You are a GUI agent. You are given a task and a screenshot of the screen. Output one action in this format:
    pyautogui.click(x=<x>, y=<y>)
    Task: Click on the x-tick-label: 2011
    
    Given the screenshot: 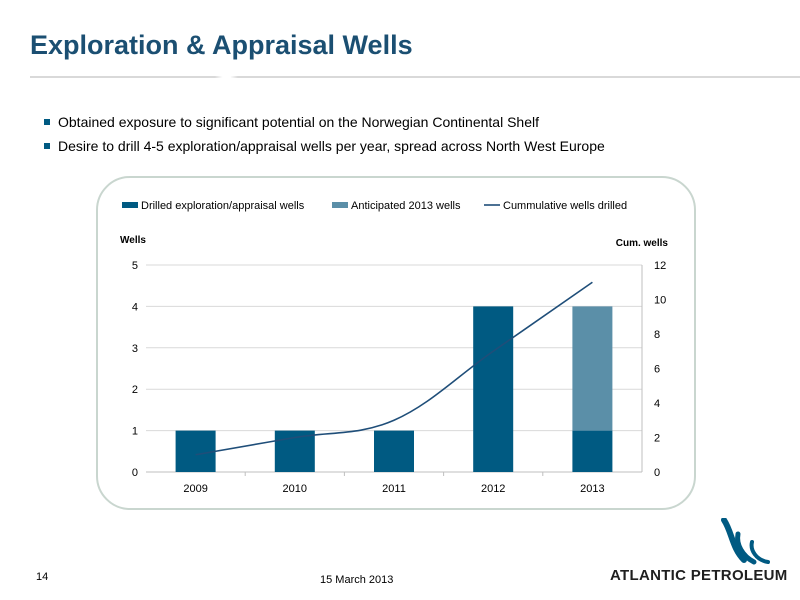 What is the action you would take?
    pyautogui.click(x=394, y=489)
    